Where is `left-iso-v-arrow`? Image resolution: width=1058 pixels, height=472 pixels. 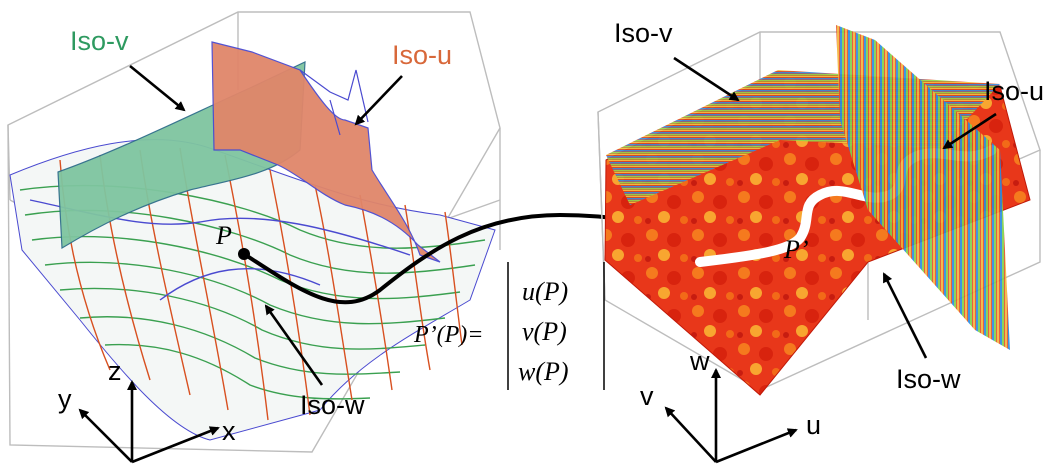
left-iso-v-arrow is located at coordinates (157, 88).